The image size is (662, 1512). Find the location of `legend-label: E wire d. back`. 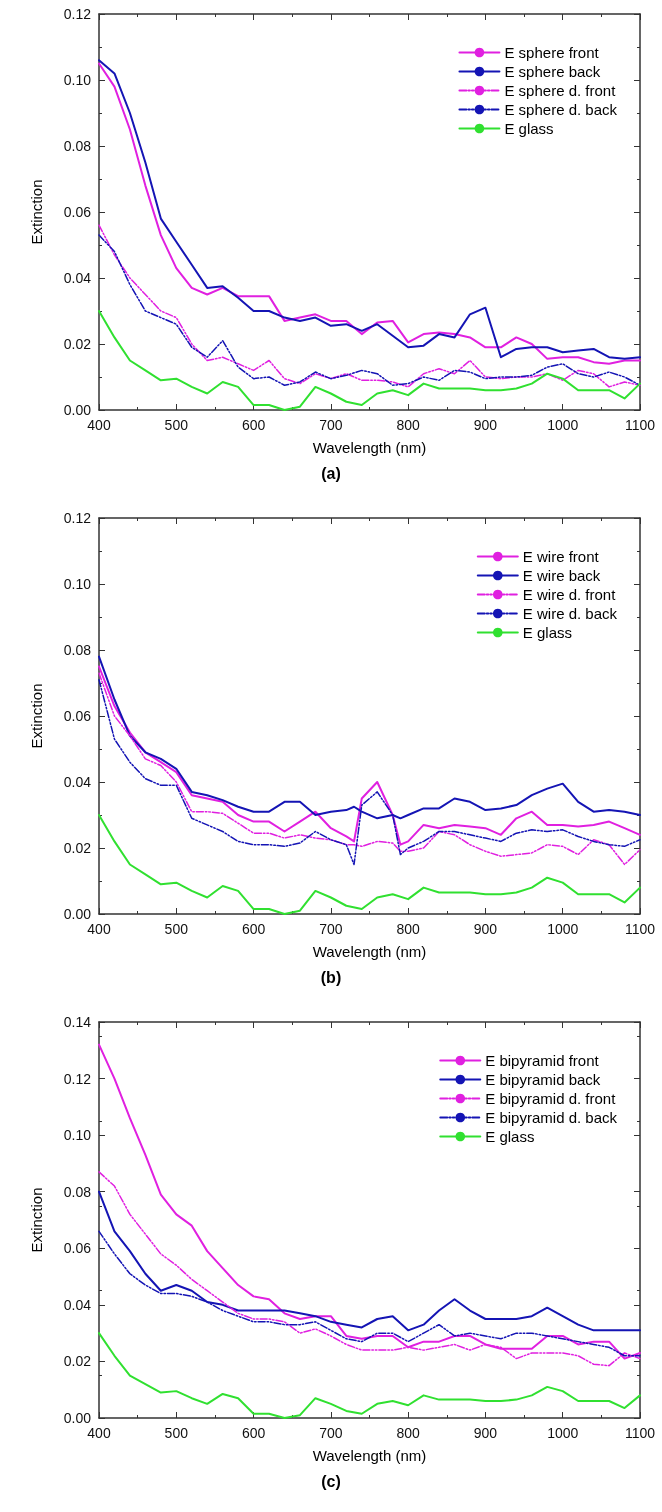

legend-label: E wire d. back is located at coordinates (570, 613).